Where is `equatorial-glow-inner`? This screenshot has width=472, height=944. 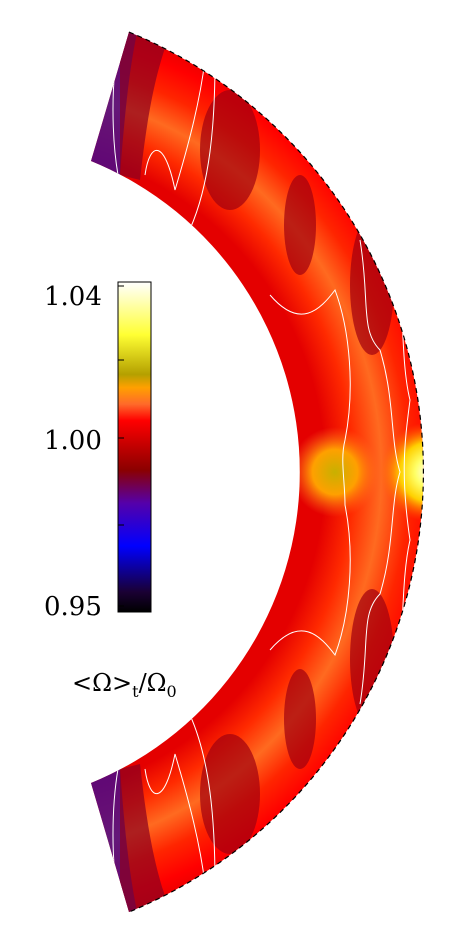 equatorial-glow-inner is located at coordinates (340, 472).